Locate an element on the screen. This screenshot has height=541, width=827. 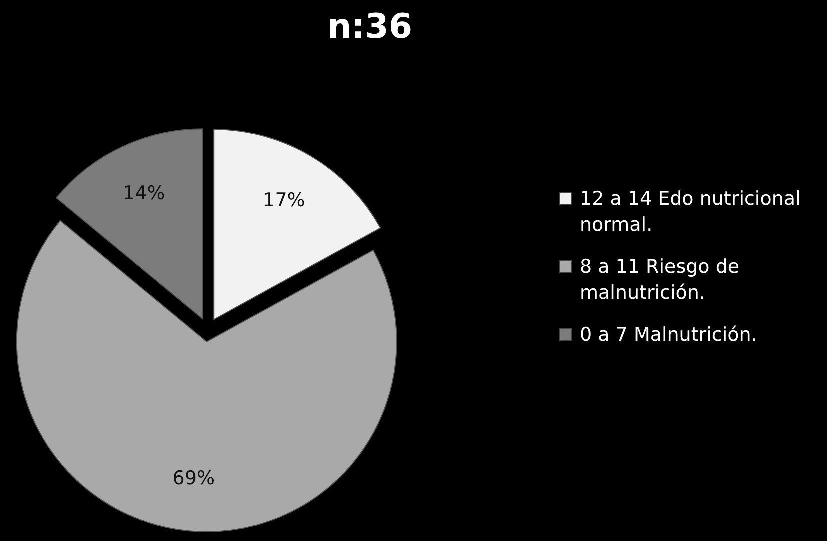
legend-label: 12 a 14 Edo nutricional normal. is located at coordinates (690, 212).